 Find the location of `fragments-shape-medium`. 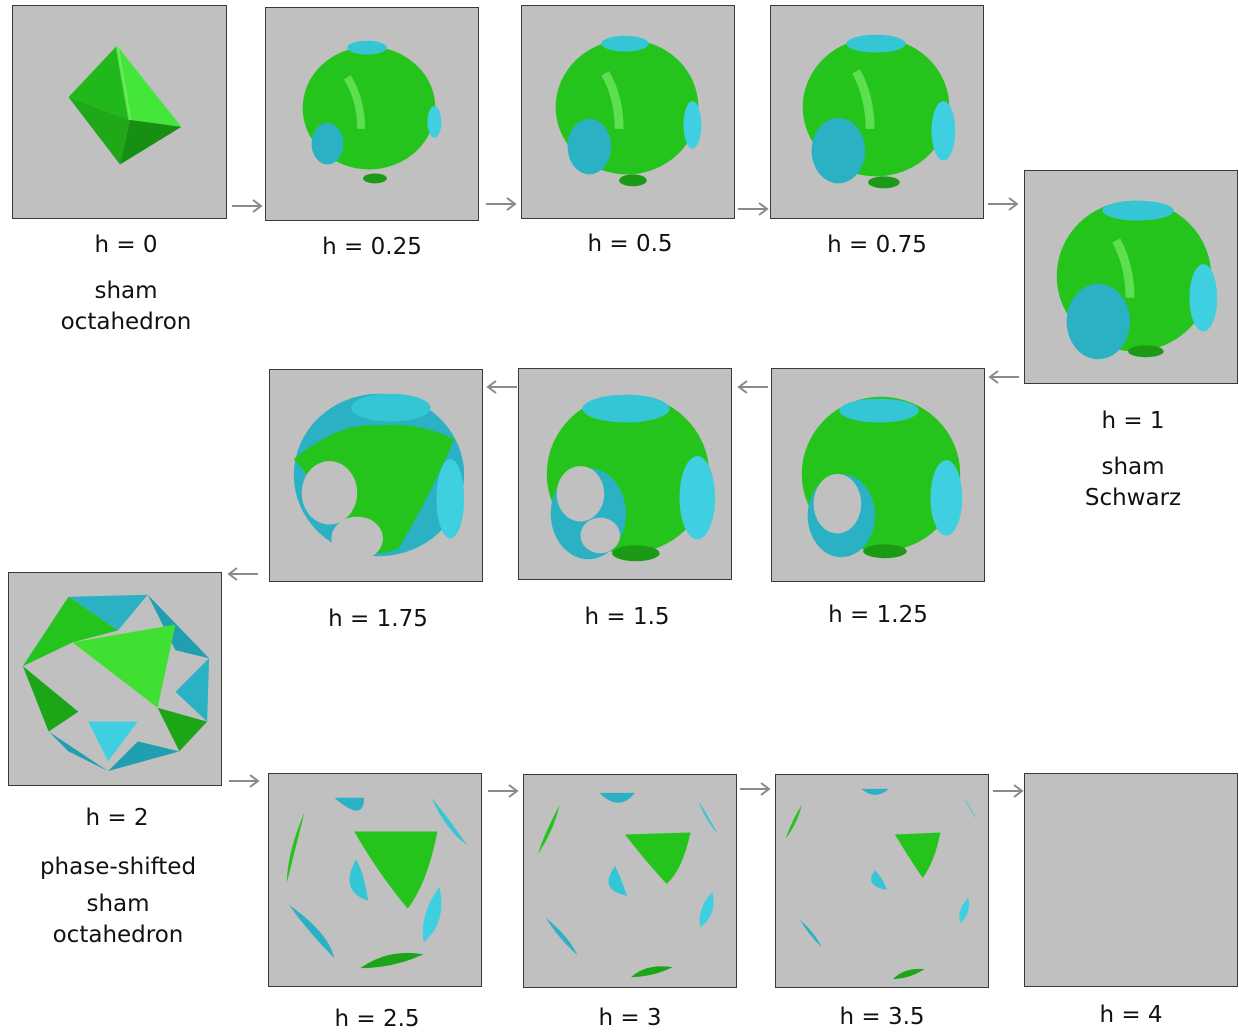

fragments-shape-medium is located at coordinates (628, 885).